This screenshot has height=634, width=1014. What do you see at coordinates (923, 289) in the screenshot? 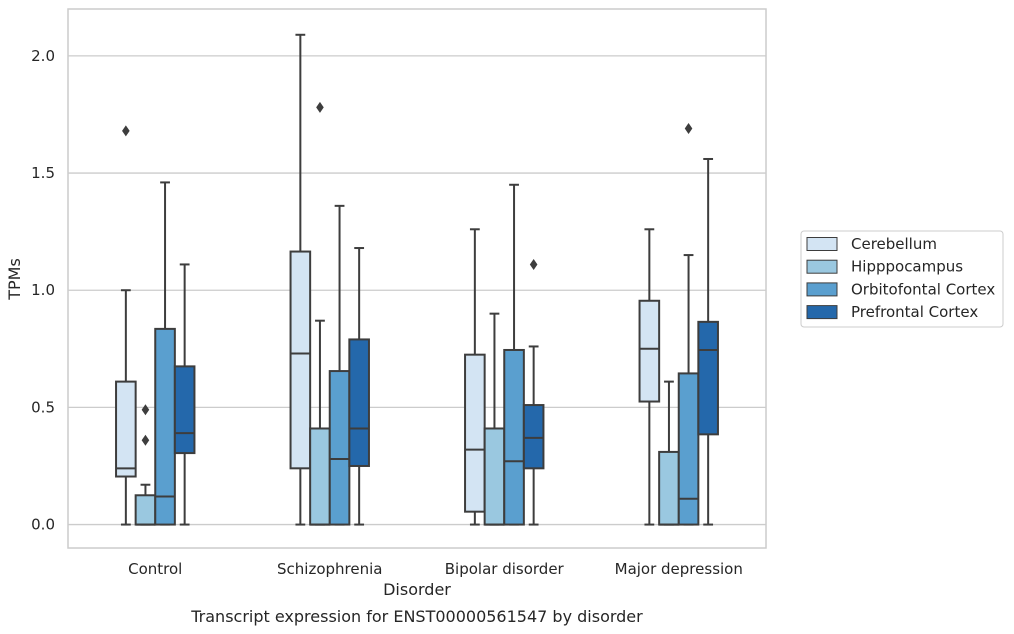
I see `legend-label: Orbitofontal Cortex` at bounding box center [923, 289].